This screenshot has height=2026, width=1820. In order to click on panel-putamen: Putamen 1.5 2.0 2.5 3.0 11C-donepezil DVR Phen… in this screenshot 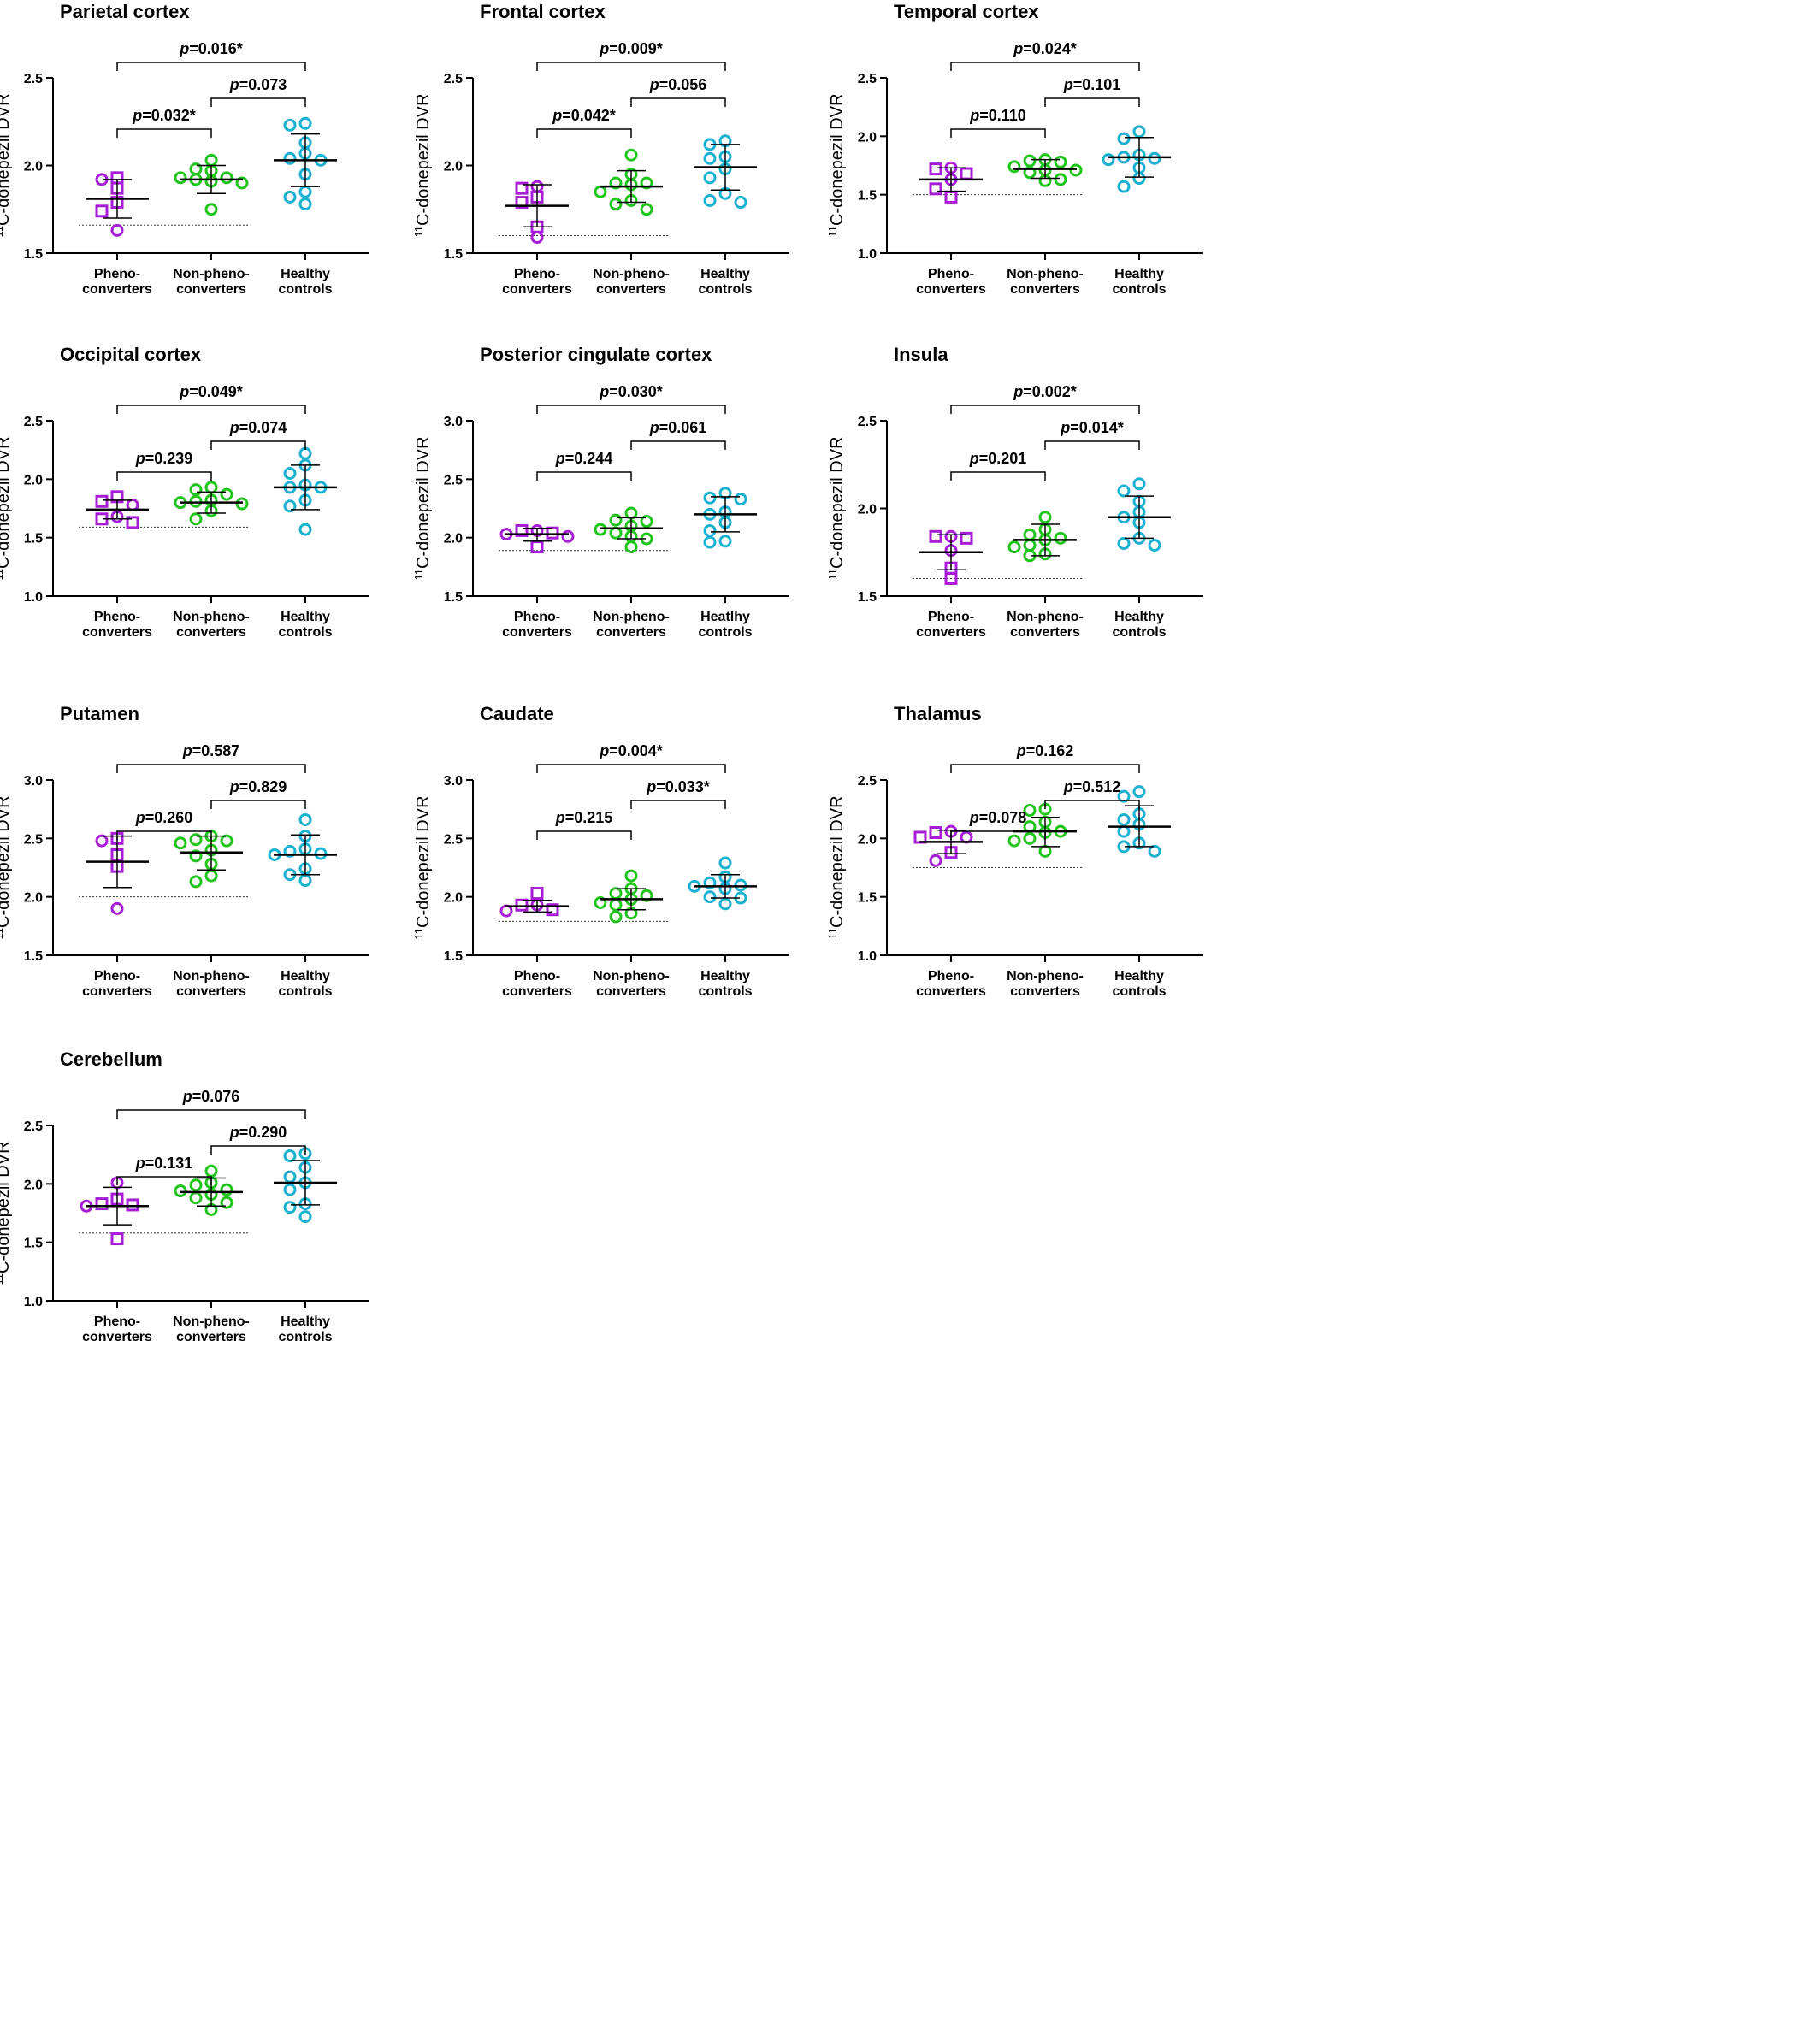, I will do `click(185, 851)`.